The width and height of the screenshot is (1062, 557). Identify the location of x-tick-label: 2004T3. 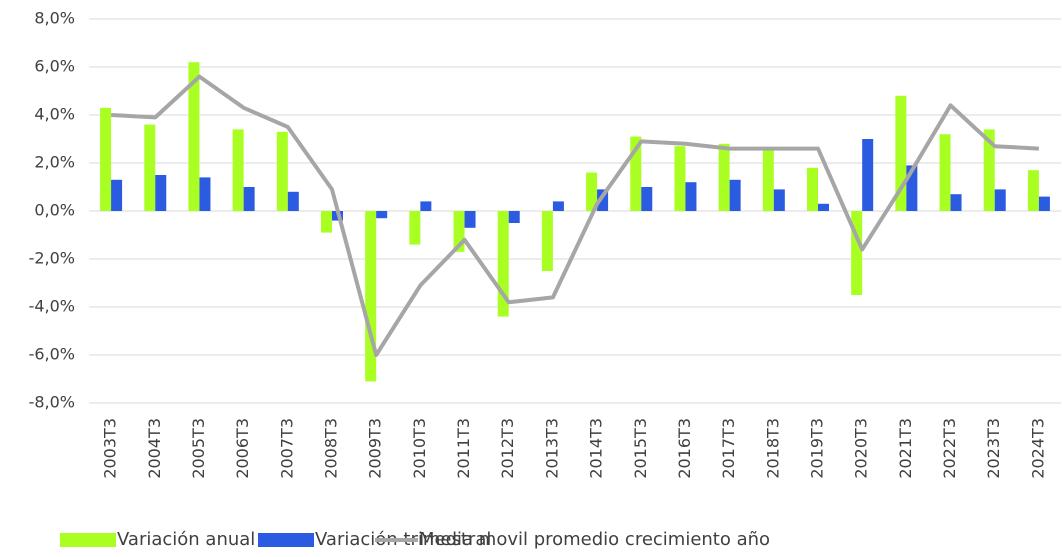
(154, 448).